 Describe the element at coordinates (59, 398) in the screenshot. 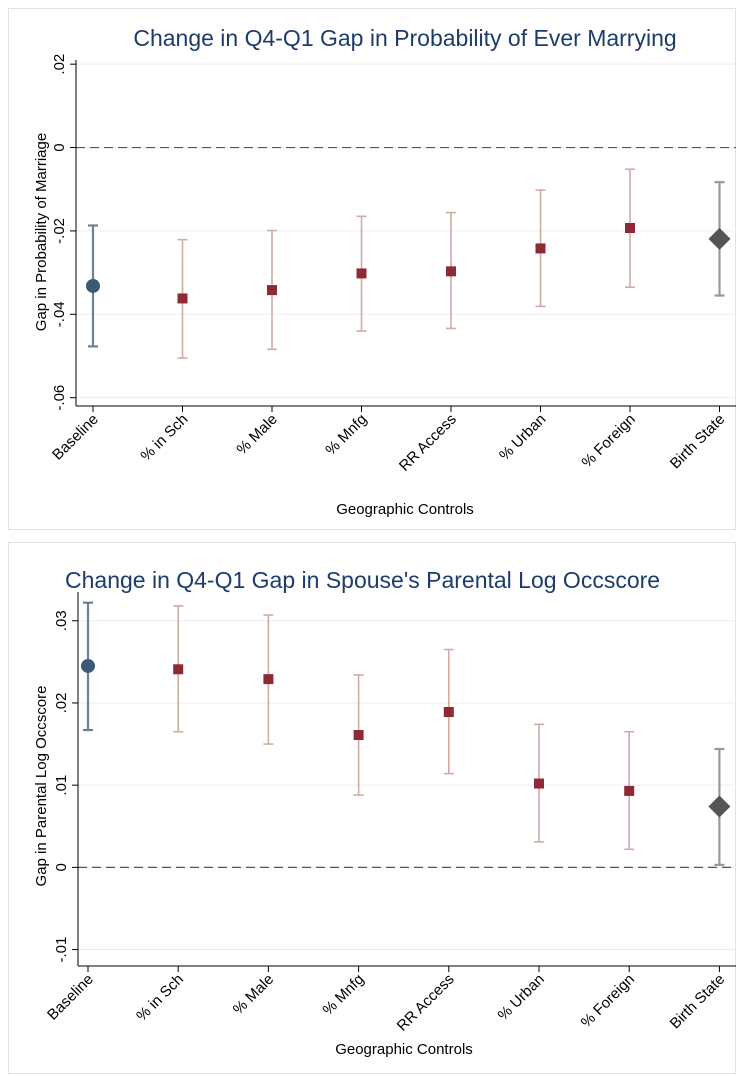

I see `y-tick-label: -.06` at that location.